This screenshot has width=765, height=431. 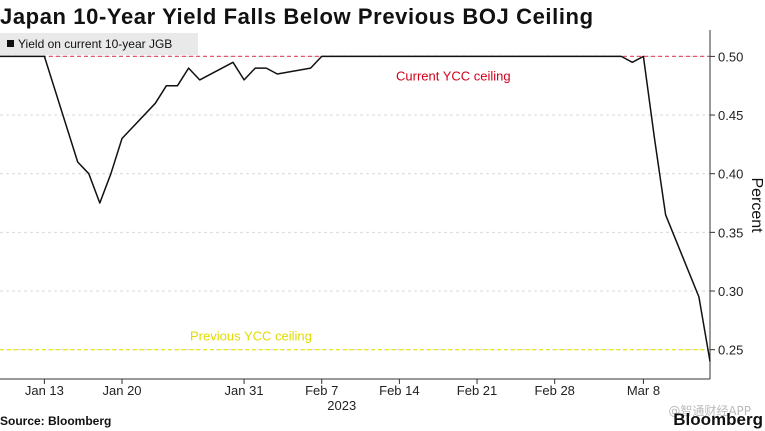 What do you see at coordinates (95, 44) in the screenshot?
I see `legend-label: Yield on current 10-year JGB` at bounding box center [95, 44].